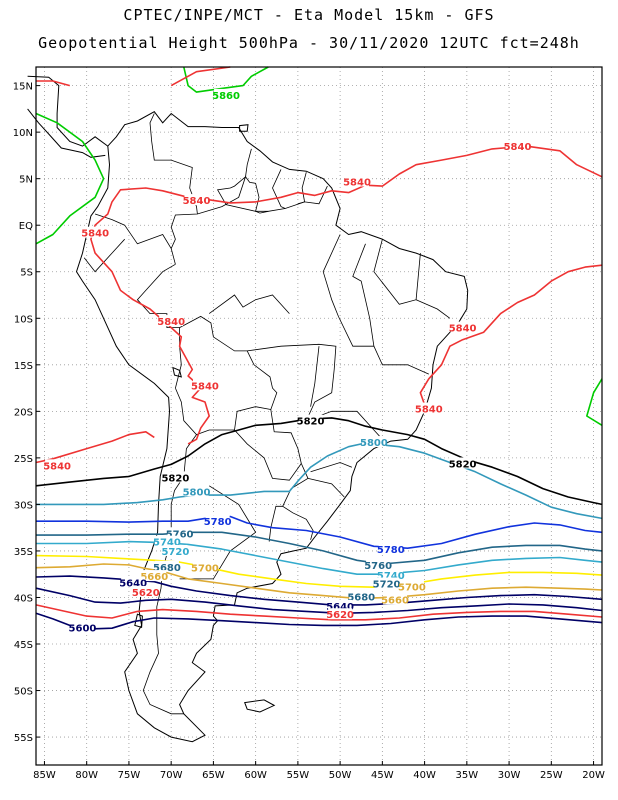  I want to click on lat-tick-label: EQ, so click(26, 226).